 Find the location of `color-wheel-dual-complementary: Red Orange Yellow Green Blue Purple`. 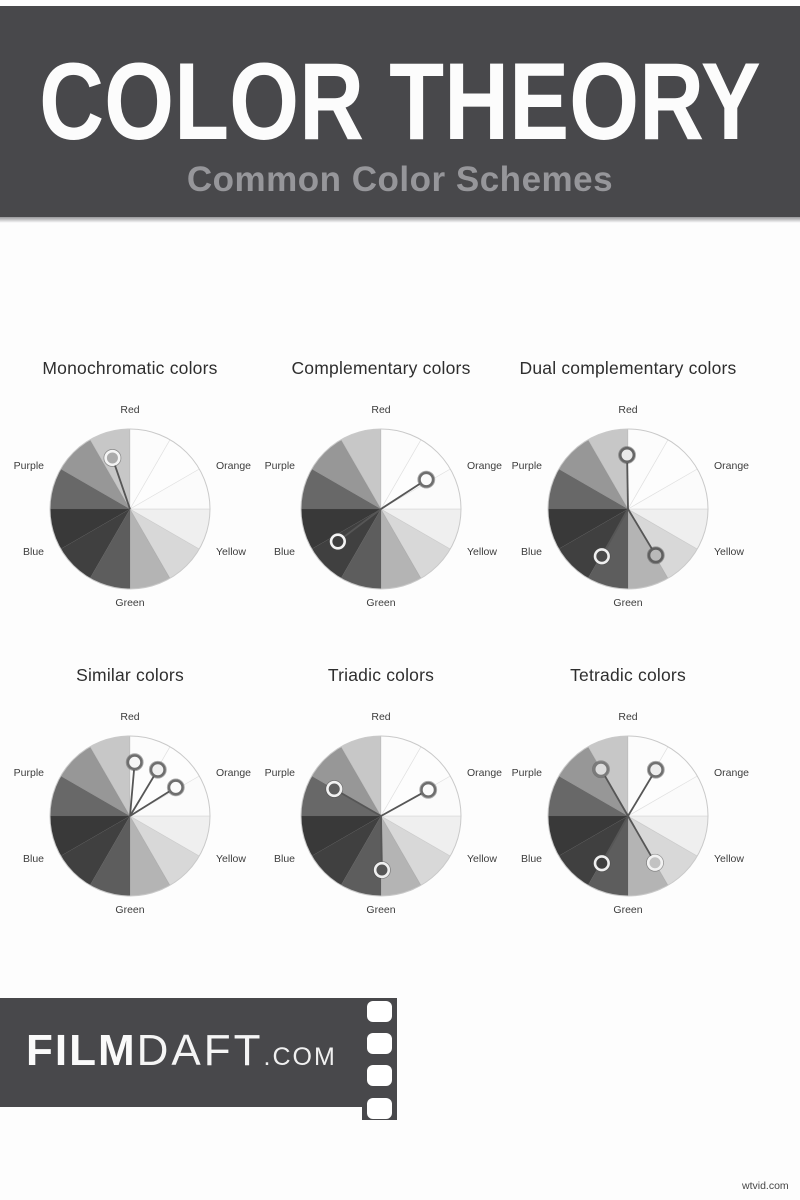

color-wheel-dual-complementary: Red Orange Yellow Green Blue Purple is located at coordinates (628, 501).